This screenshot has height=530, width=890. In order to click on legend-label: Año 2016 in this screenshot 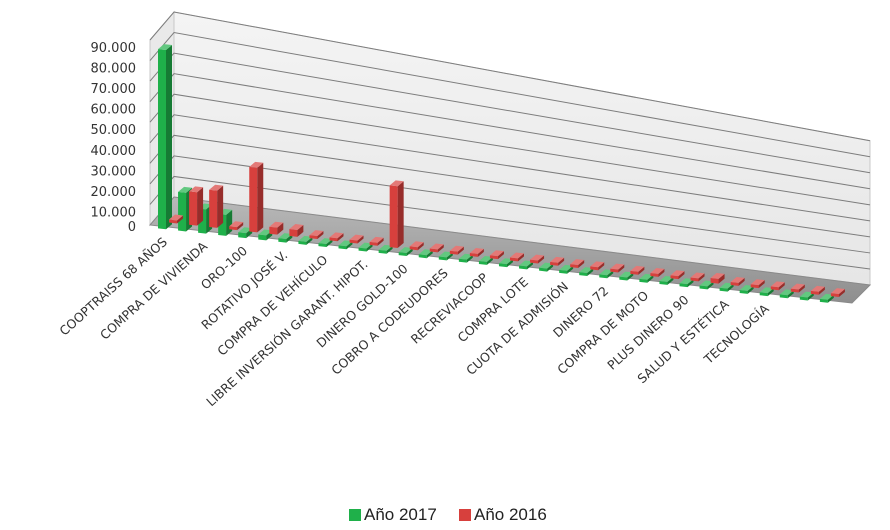, I will do `click(510, 514)`.